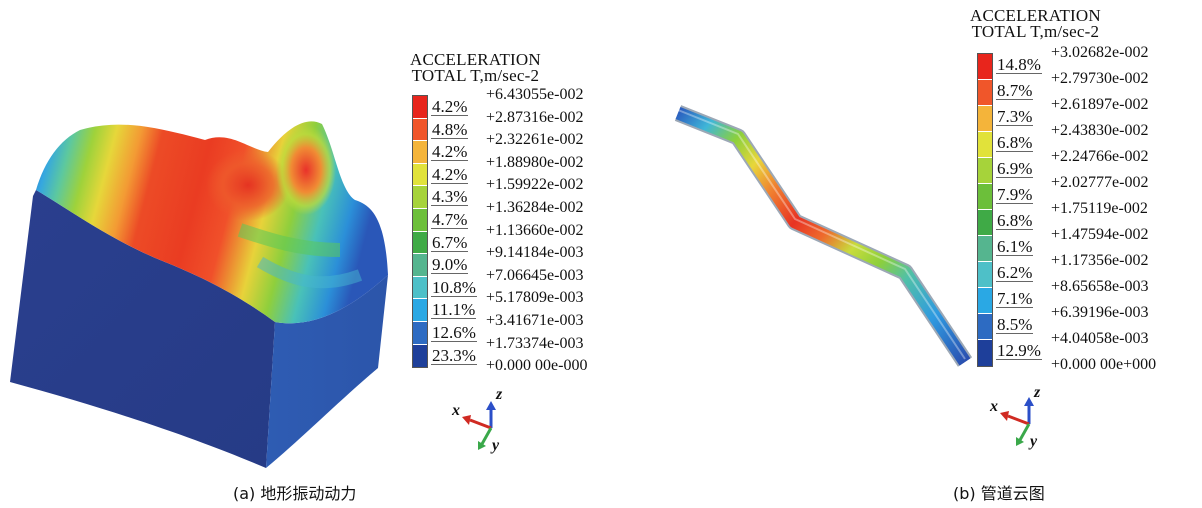 The width and height of the screenshot is (1202, 508). What do you see at coordinates (1015, 298) in the screenshot?
I see `legend-percent: 7.1%` at bounding box center [1015, 298].